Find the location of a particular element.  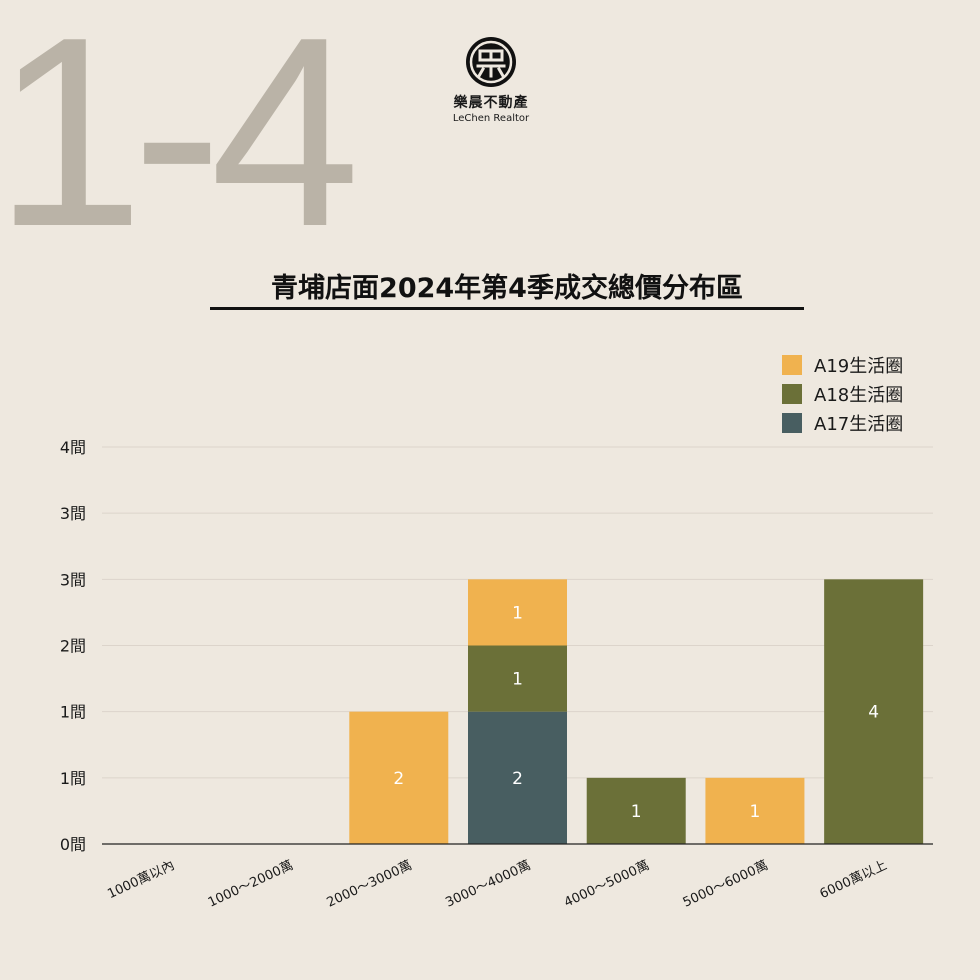

brand-name-cn: 樂晨不動產 is located at coordinates (491, 103).